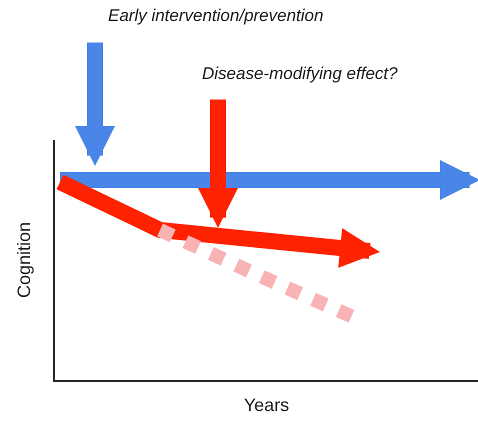 The image size is (478, 421). I want to click on text: Early intervention/prevention, so click(216, 15).